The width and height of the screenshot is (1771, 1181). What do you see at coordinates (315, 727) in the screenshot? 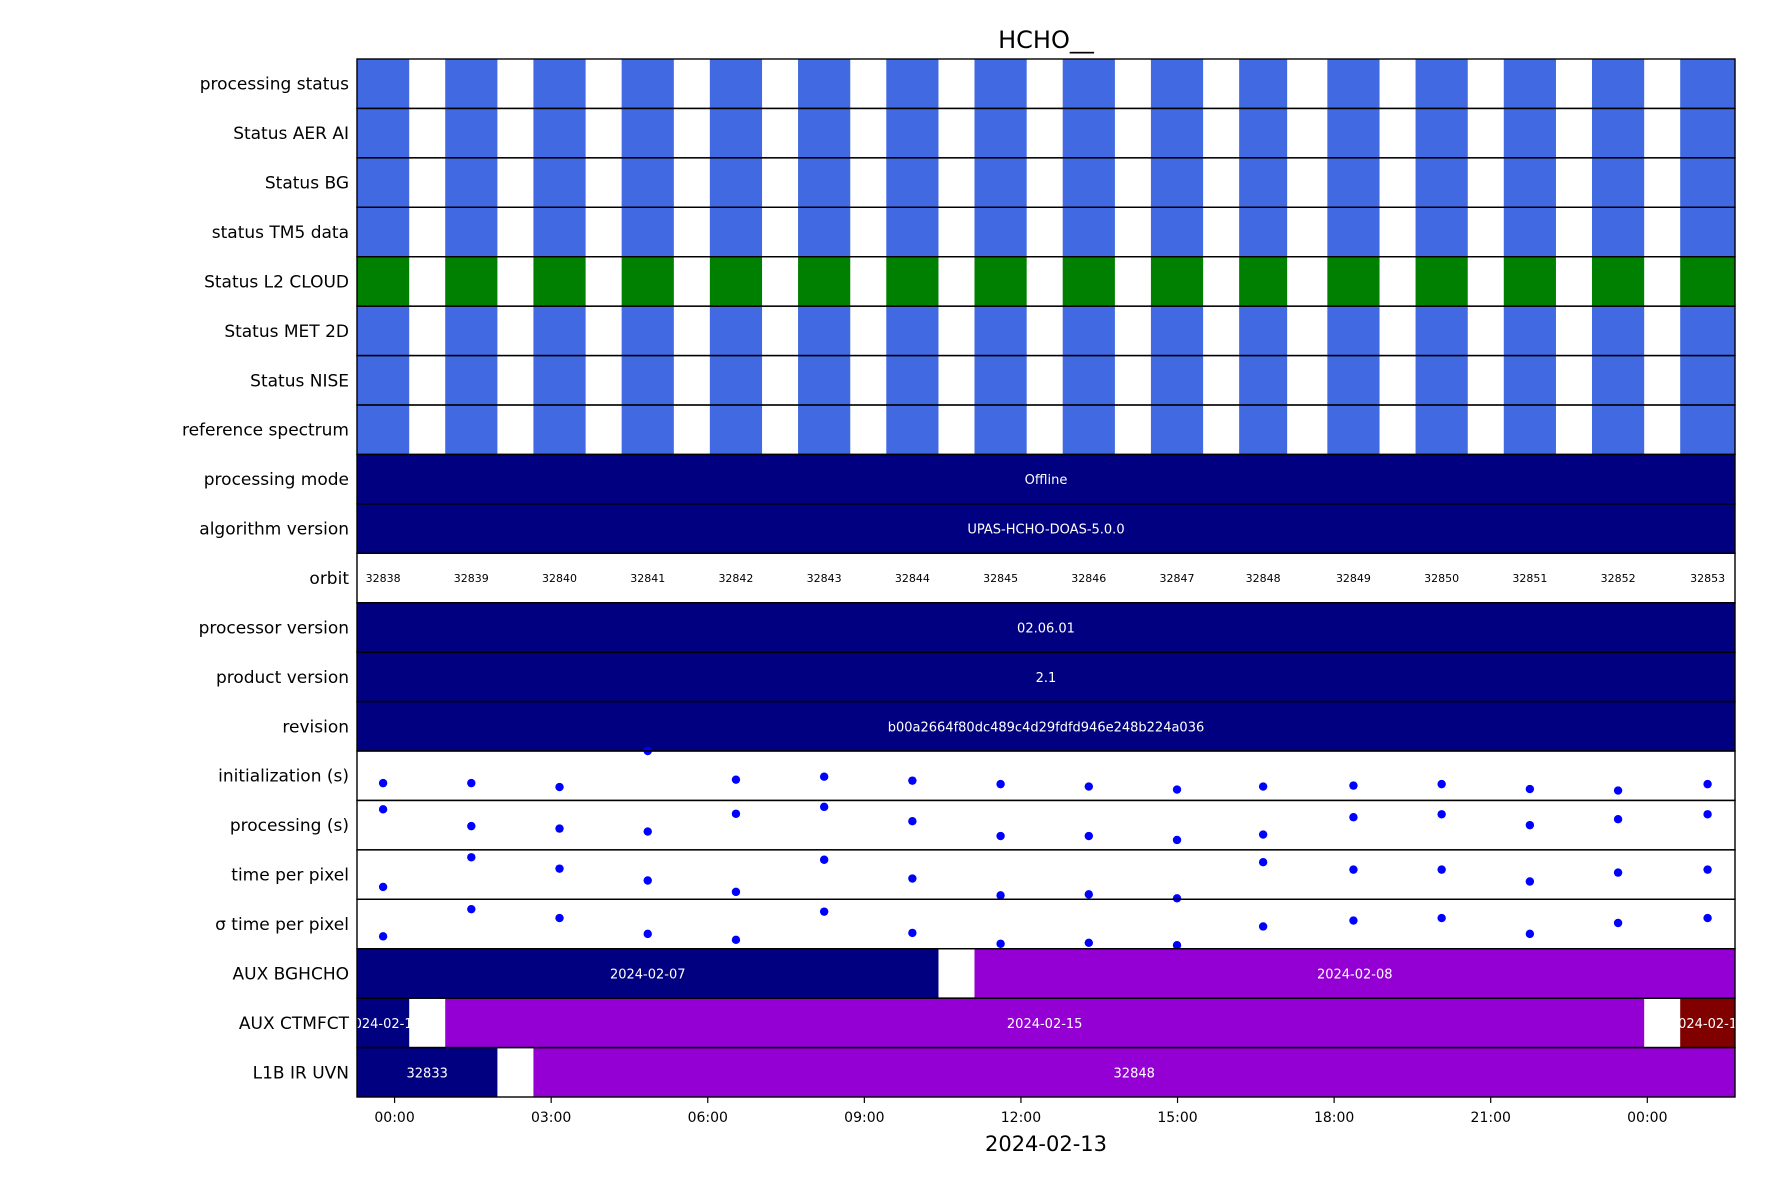
I see `row-label: revision` at bounding box center [315, 727].